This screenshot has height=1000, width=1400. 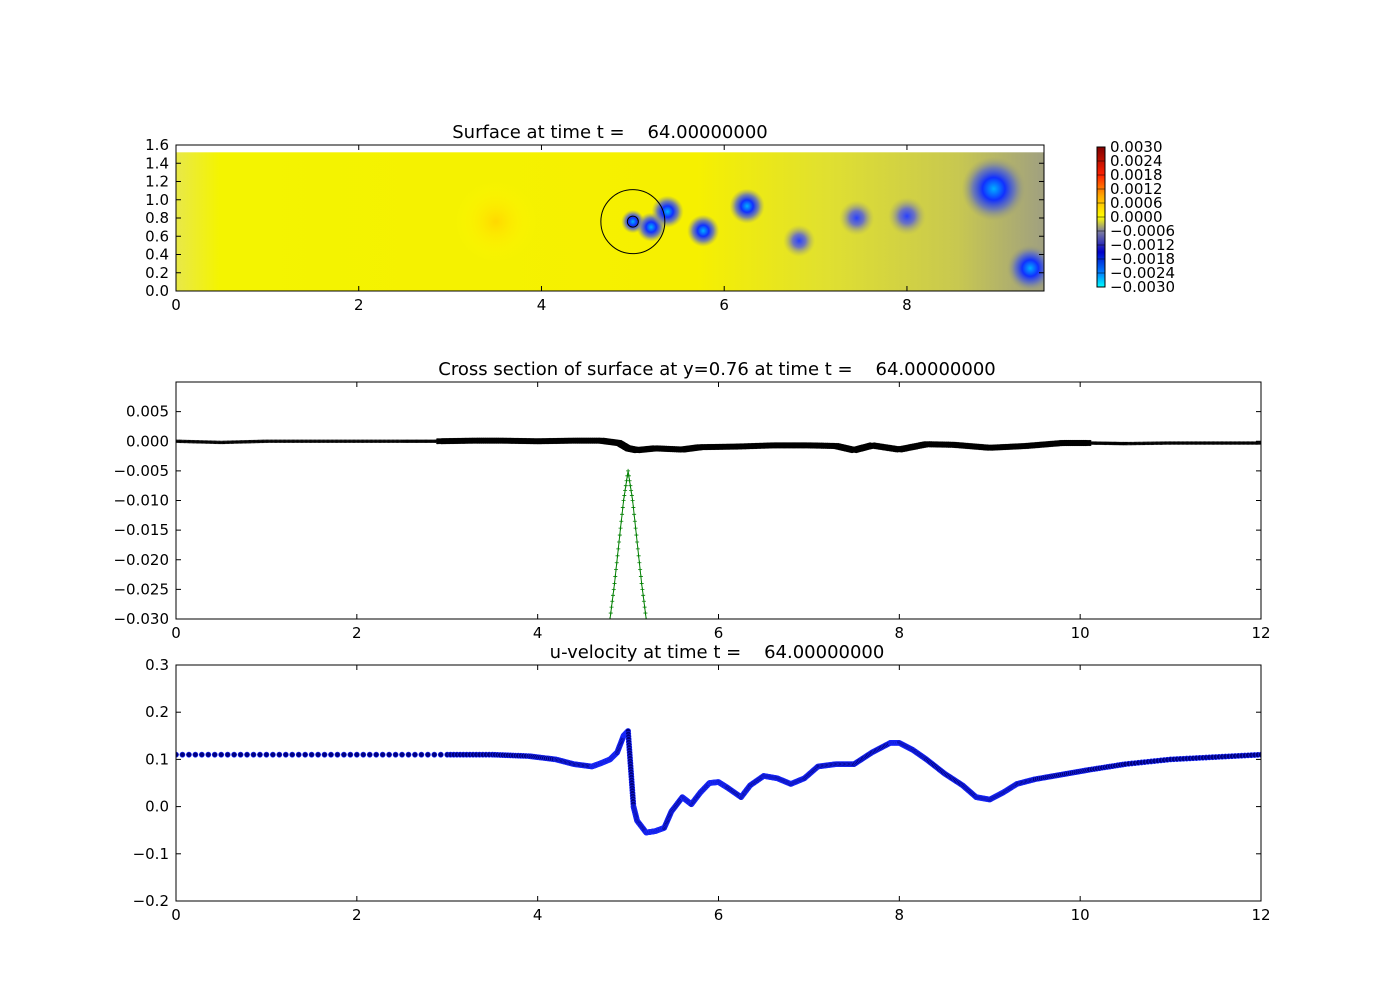 What do you see at coordinates (157, 182) in the screenshot?
I see `y-tick-label: 1.2` at bounding box center [157, 182].